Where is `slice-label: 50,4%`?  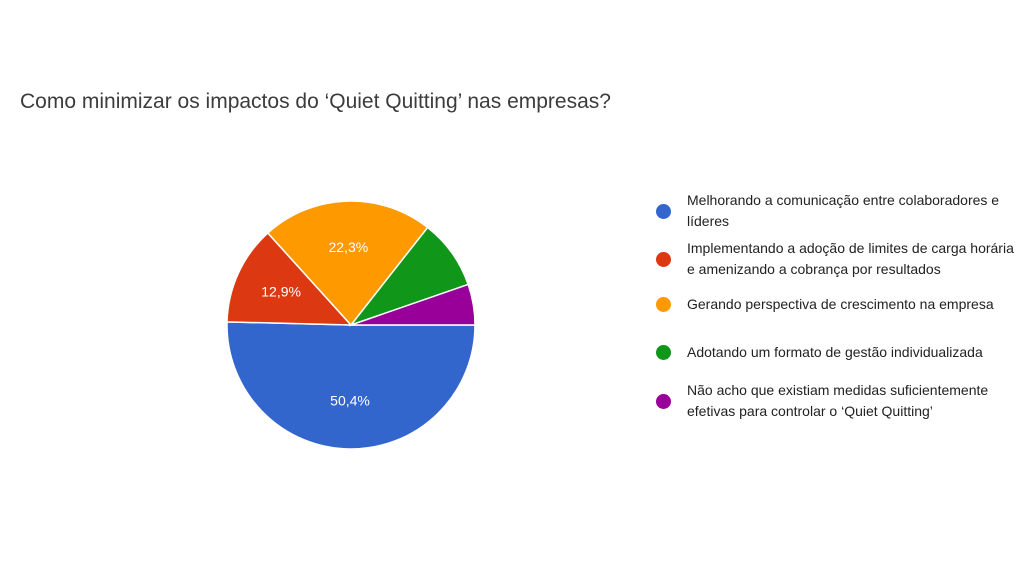 slice-label: 50,4% is located at coordinates (350, 401).